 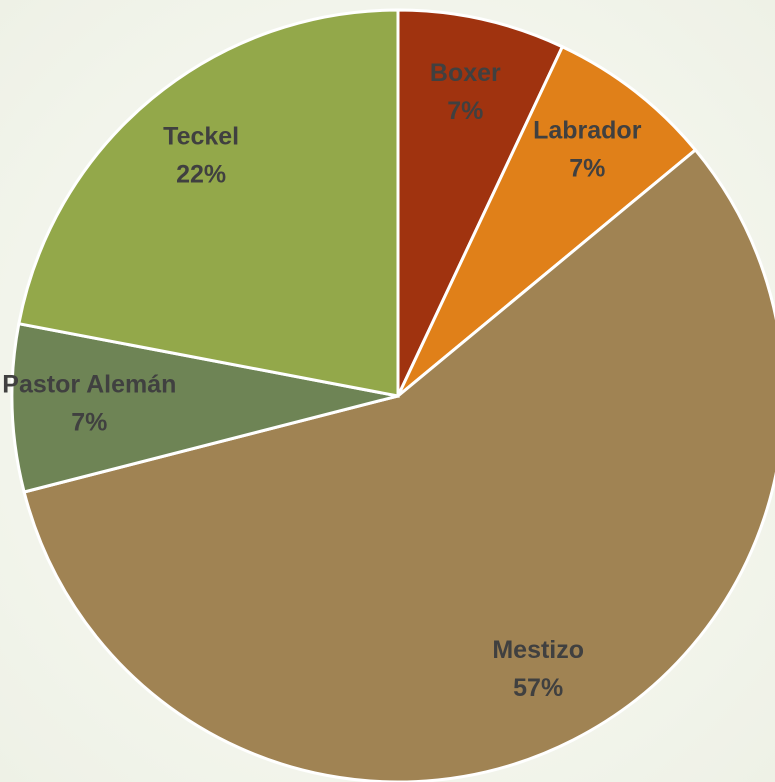 I want to click on slice-label: Teckel, so click(x=201, y=137).